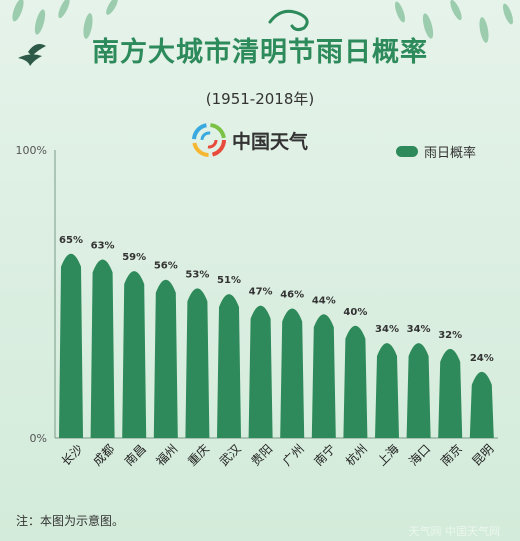 The height and width of the screenshot is (541, 520). Describe the element at coordinates (37, 50) in the screenshot. I see `swallow-wing-icon` at that location.